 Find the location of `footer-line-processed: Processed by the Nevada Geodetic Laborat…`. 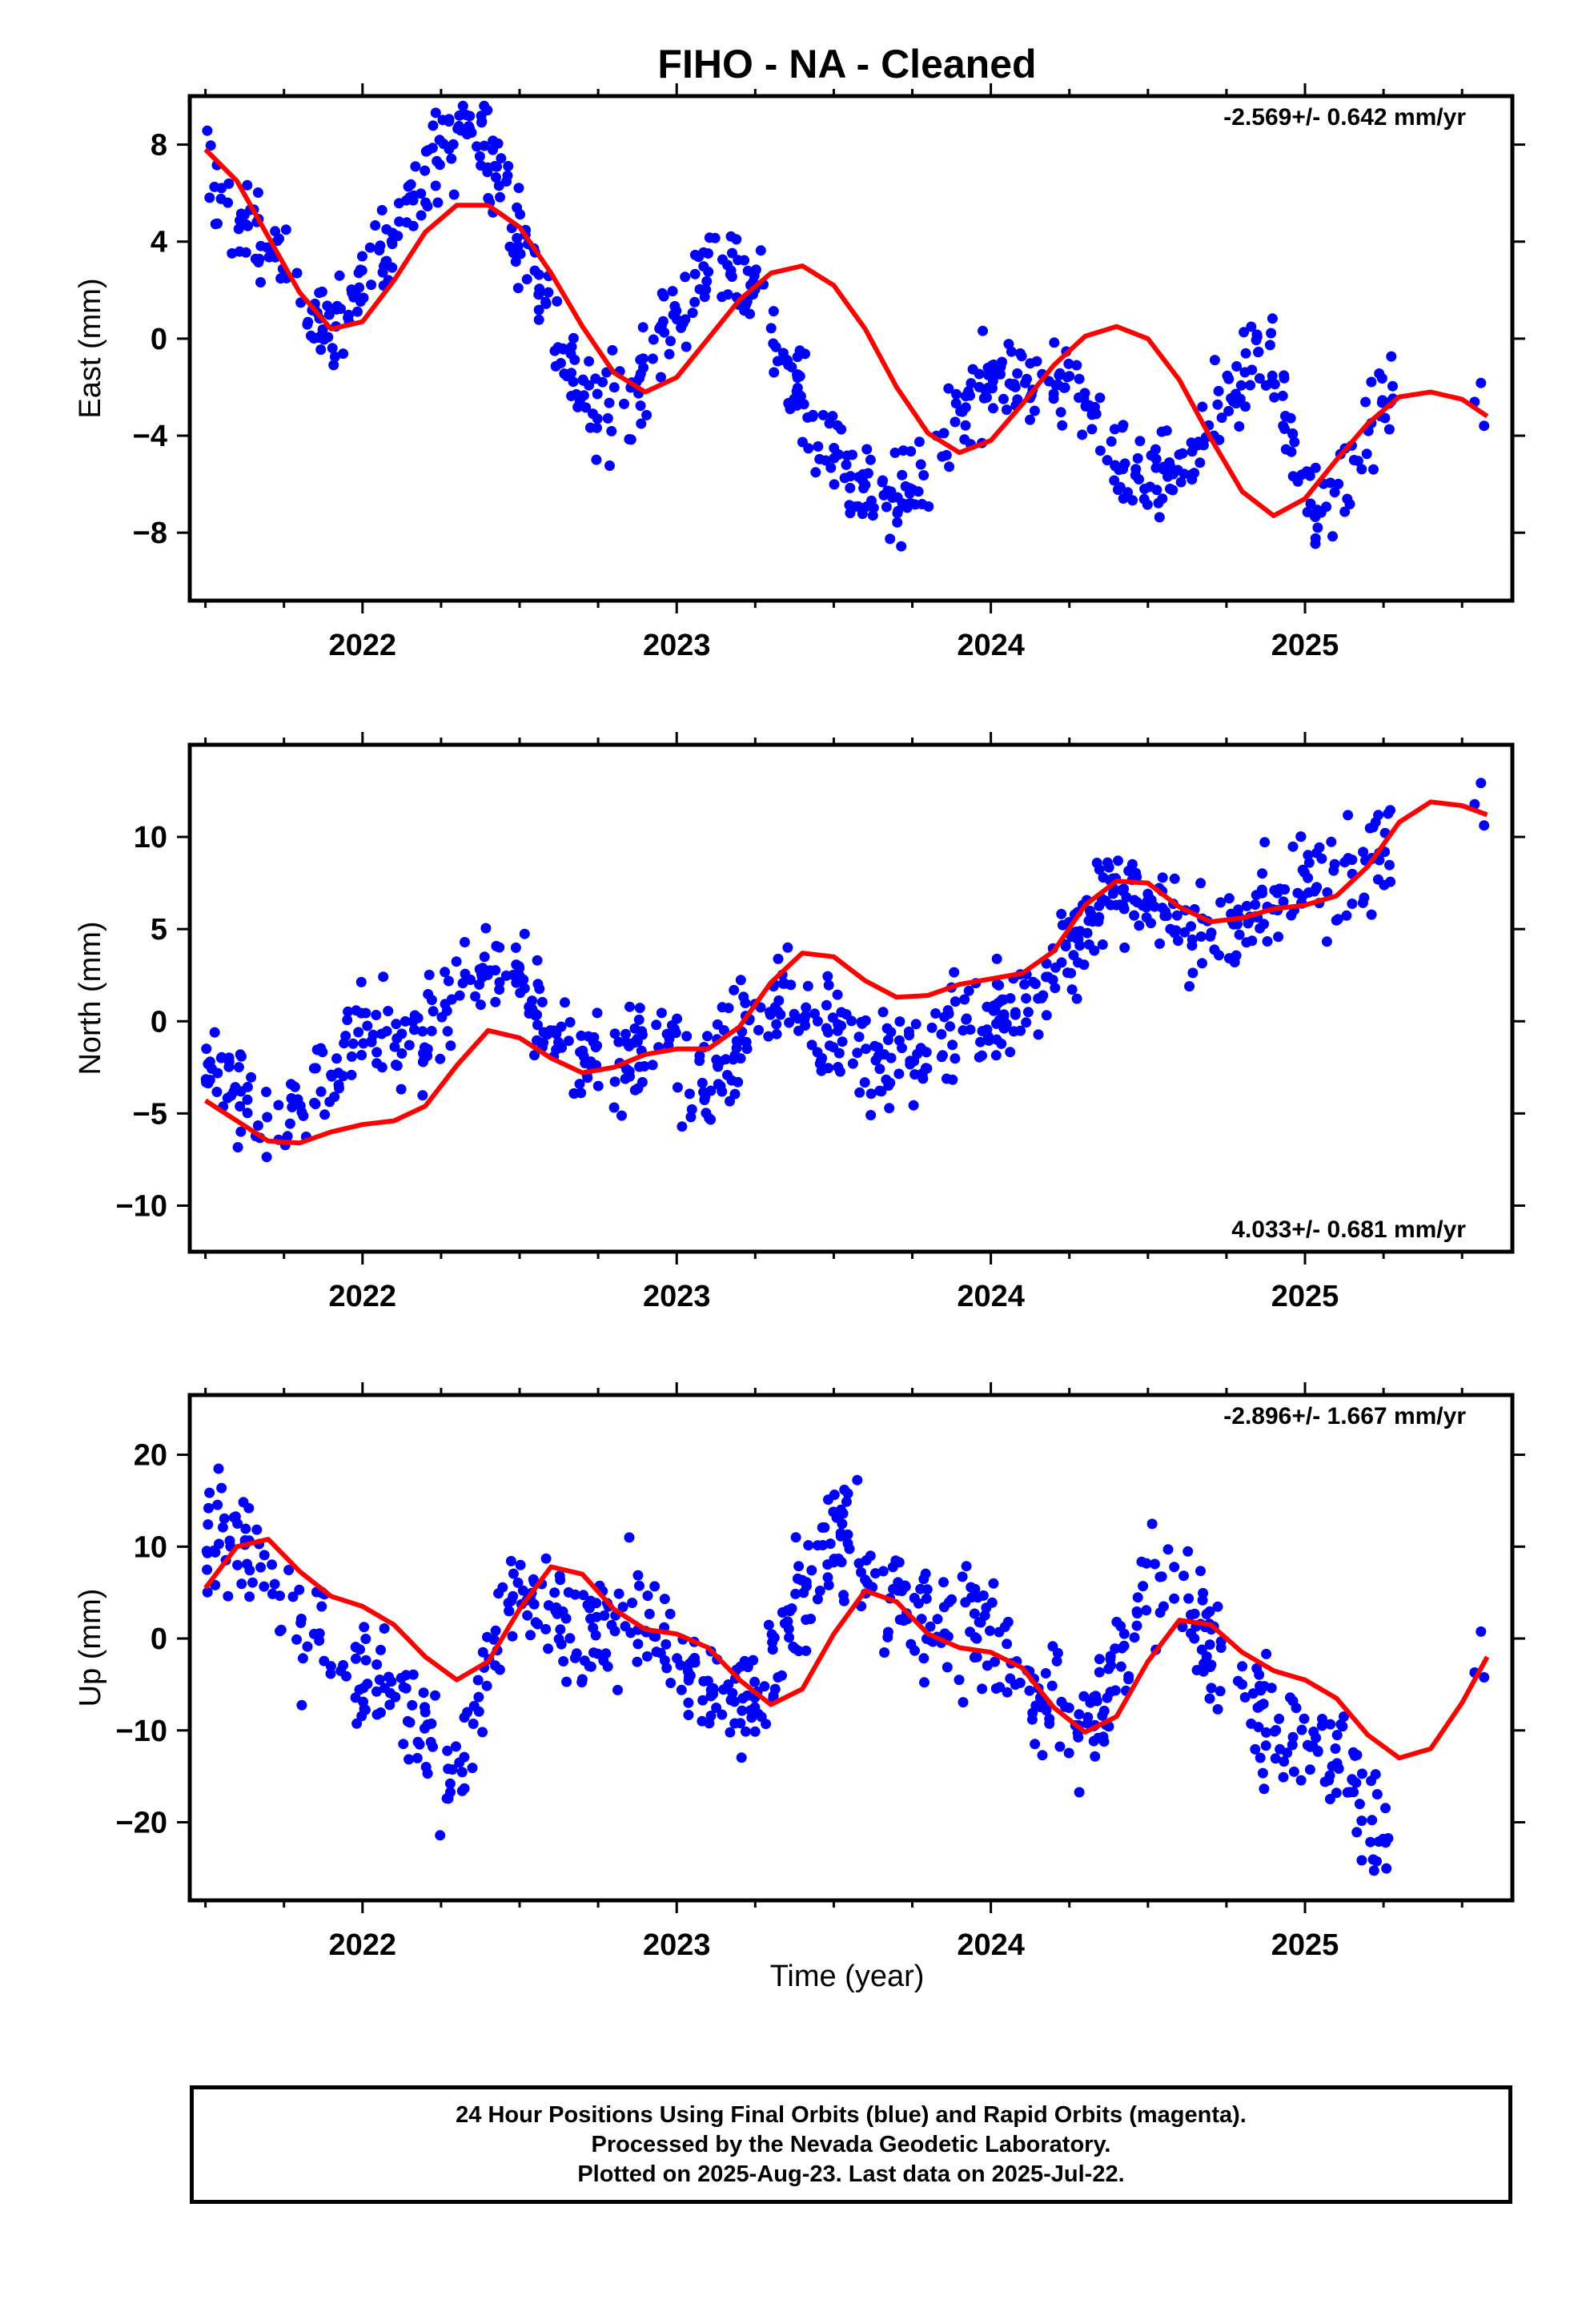

footer-line-processed: Processed by the Nevada Geodetic Laborat… is located at coordinates (851, 2144).